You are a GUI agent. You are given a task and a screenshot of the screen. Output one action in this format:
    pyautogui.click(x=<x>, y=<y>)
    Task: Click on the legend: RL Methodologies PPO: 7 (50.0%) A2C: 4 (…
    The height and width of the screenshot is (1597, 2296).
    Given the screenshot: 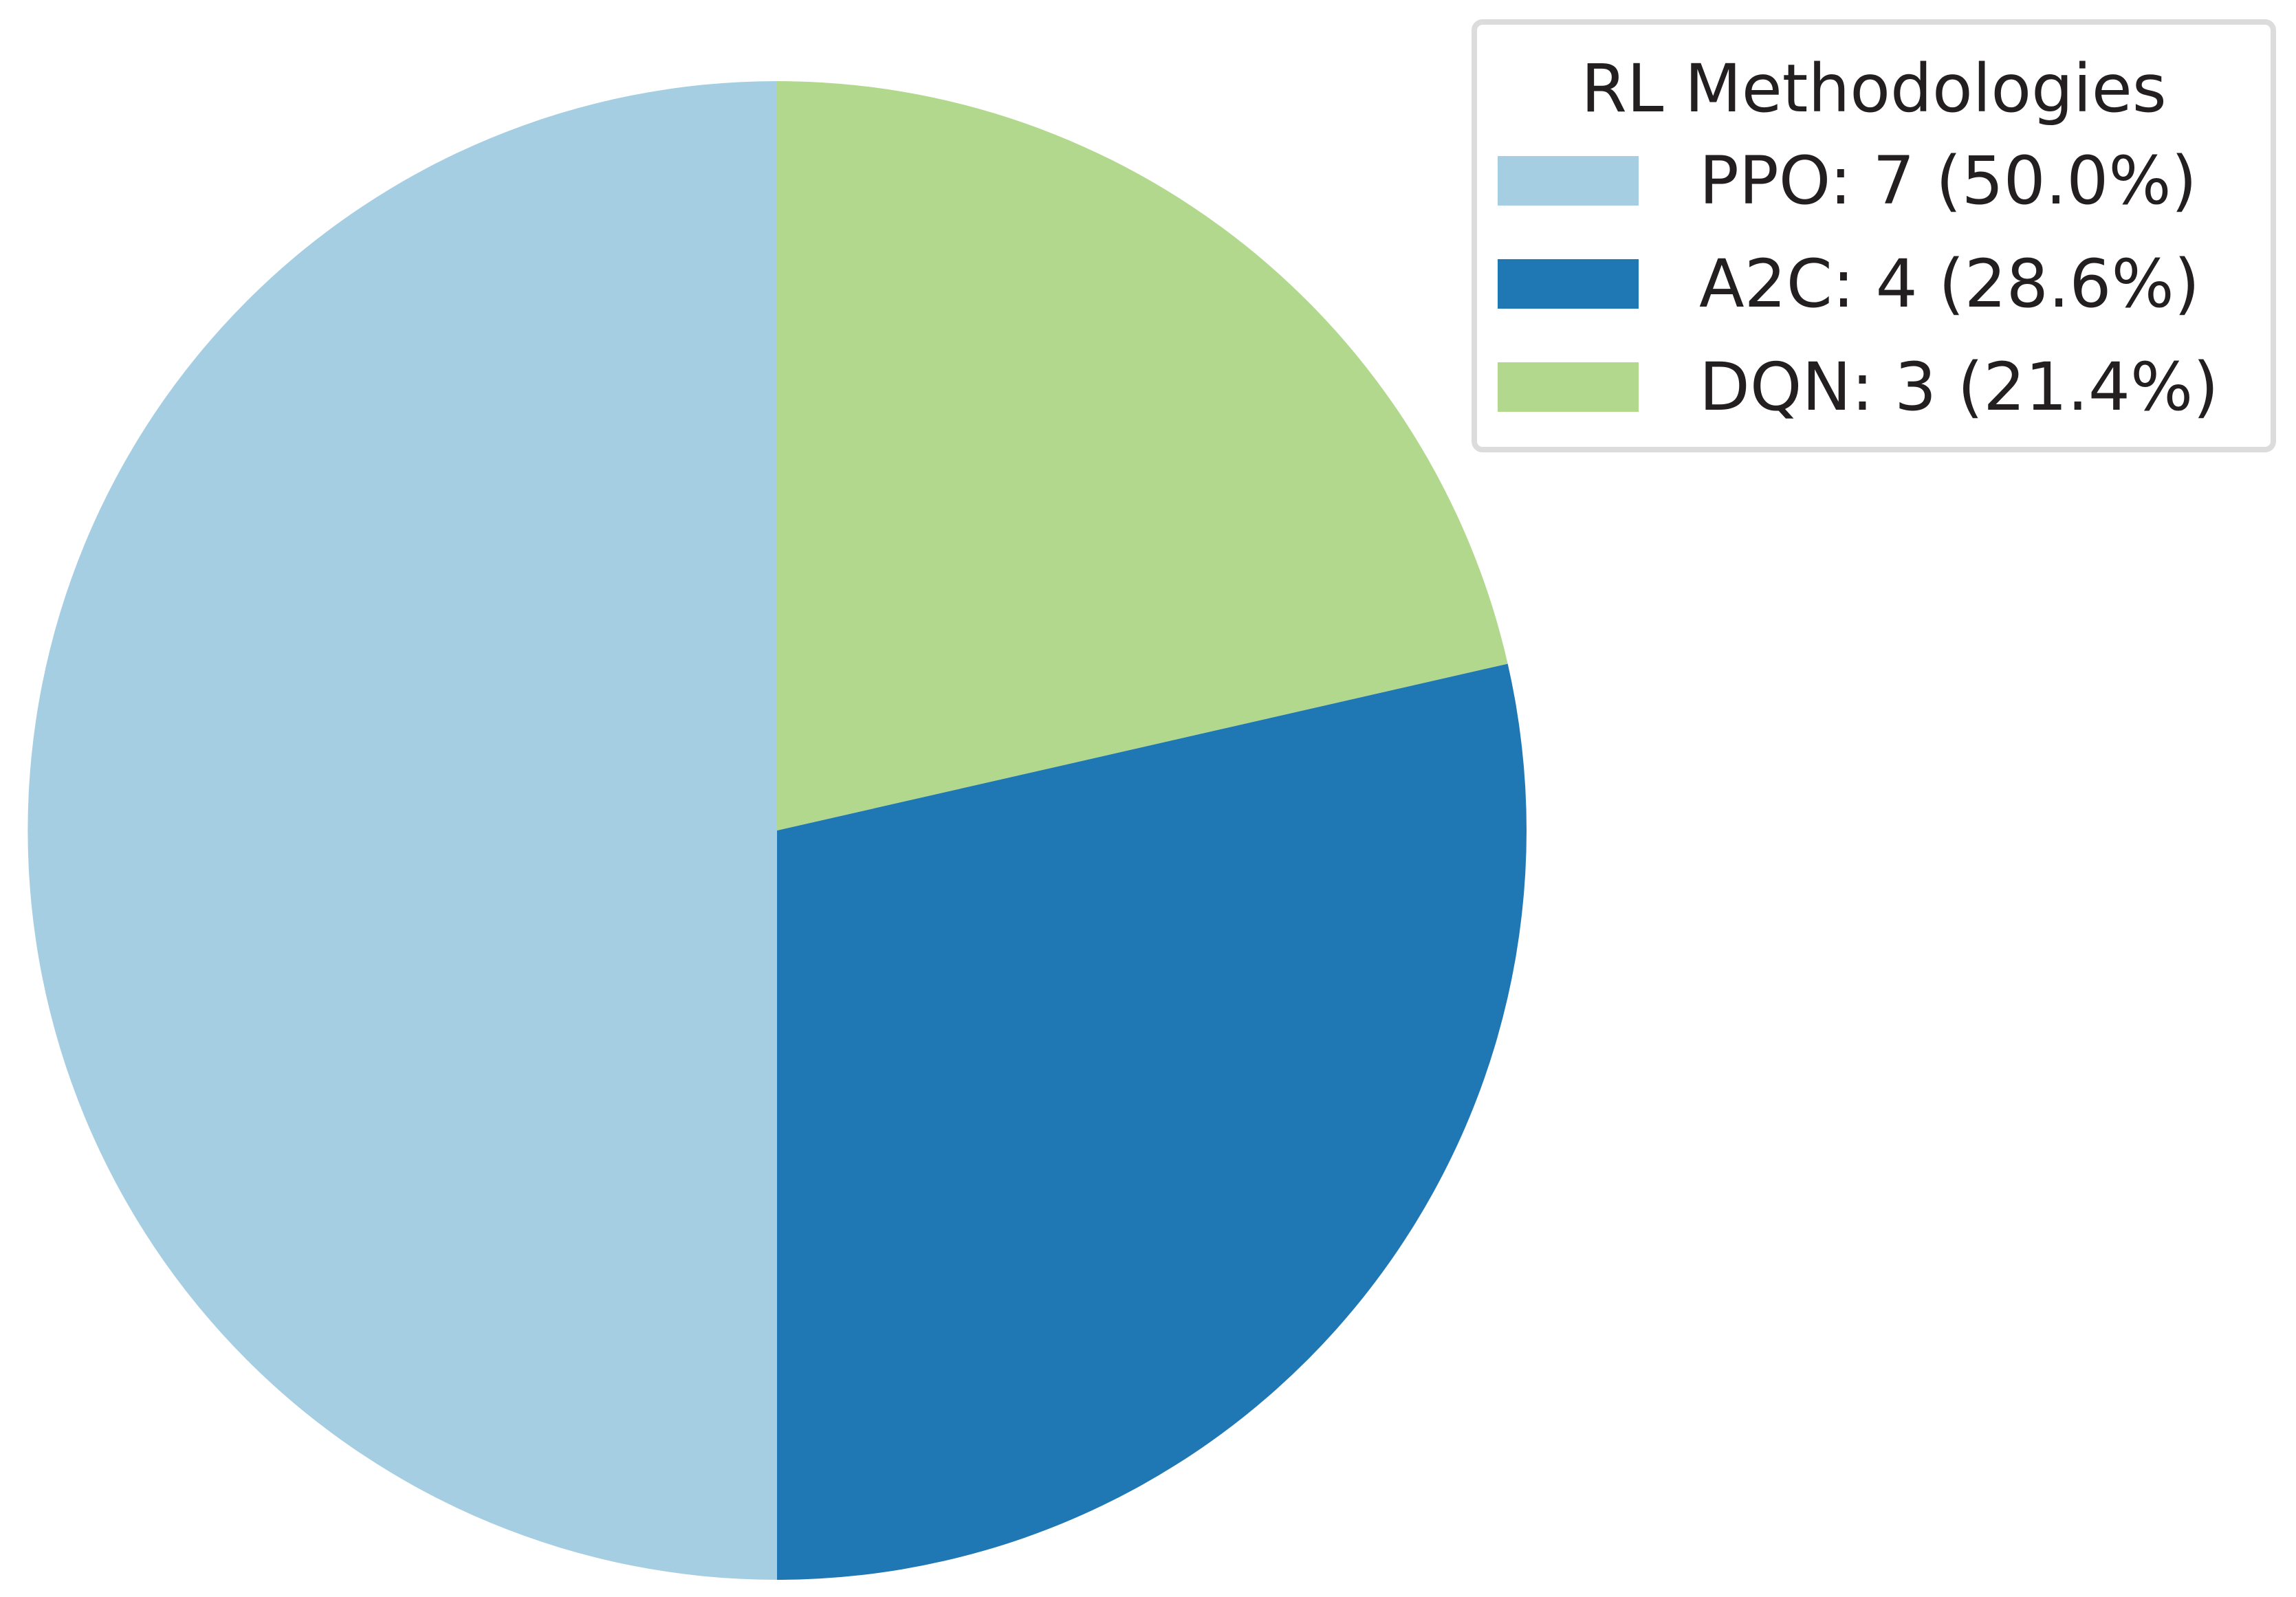 What is the action you would take?
    pyautogui.click(x=1874, y=236)
    